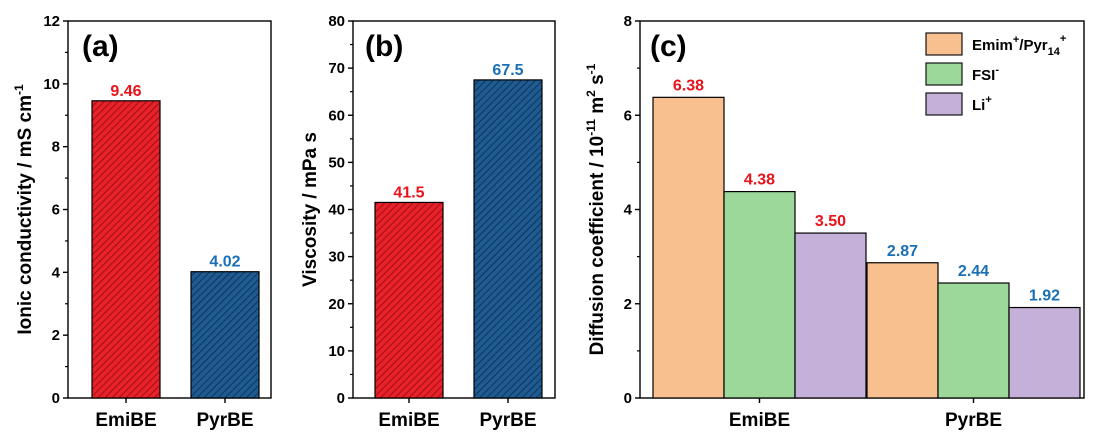 The image size is (1099, 434). I want to click on panel-a-y-tick-label: 12, so click(51, 21).